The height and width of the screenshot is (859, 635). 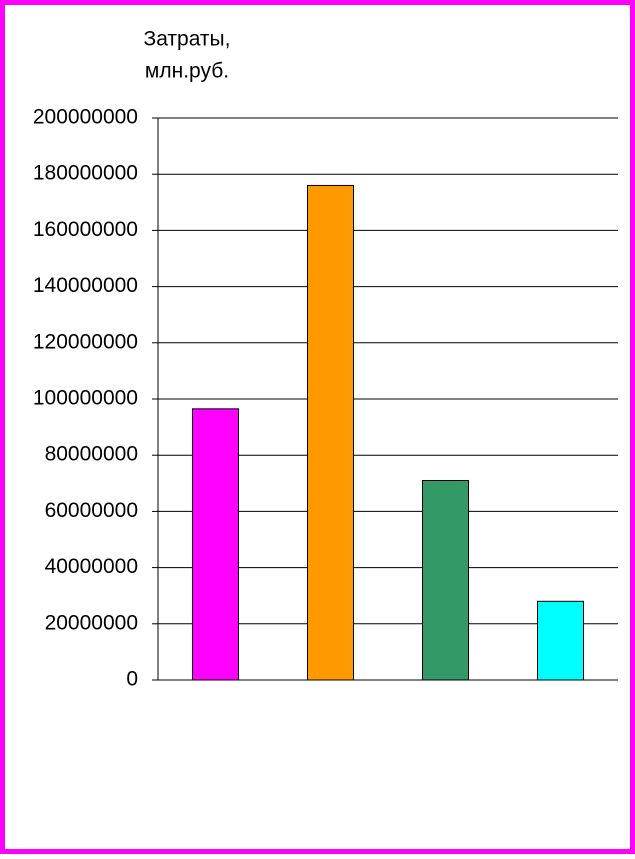 I want to click on y-tick-label: 140000000, so click(x=85, y=285).